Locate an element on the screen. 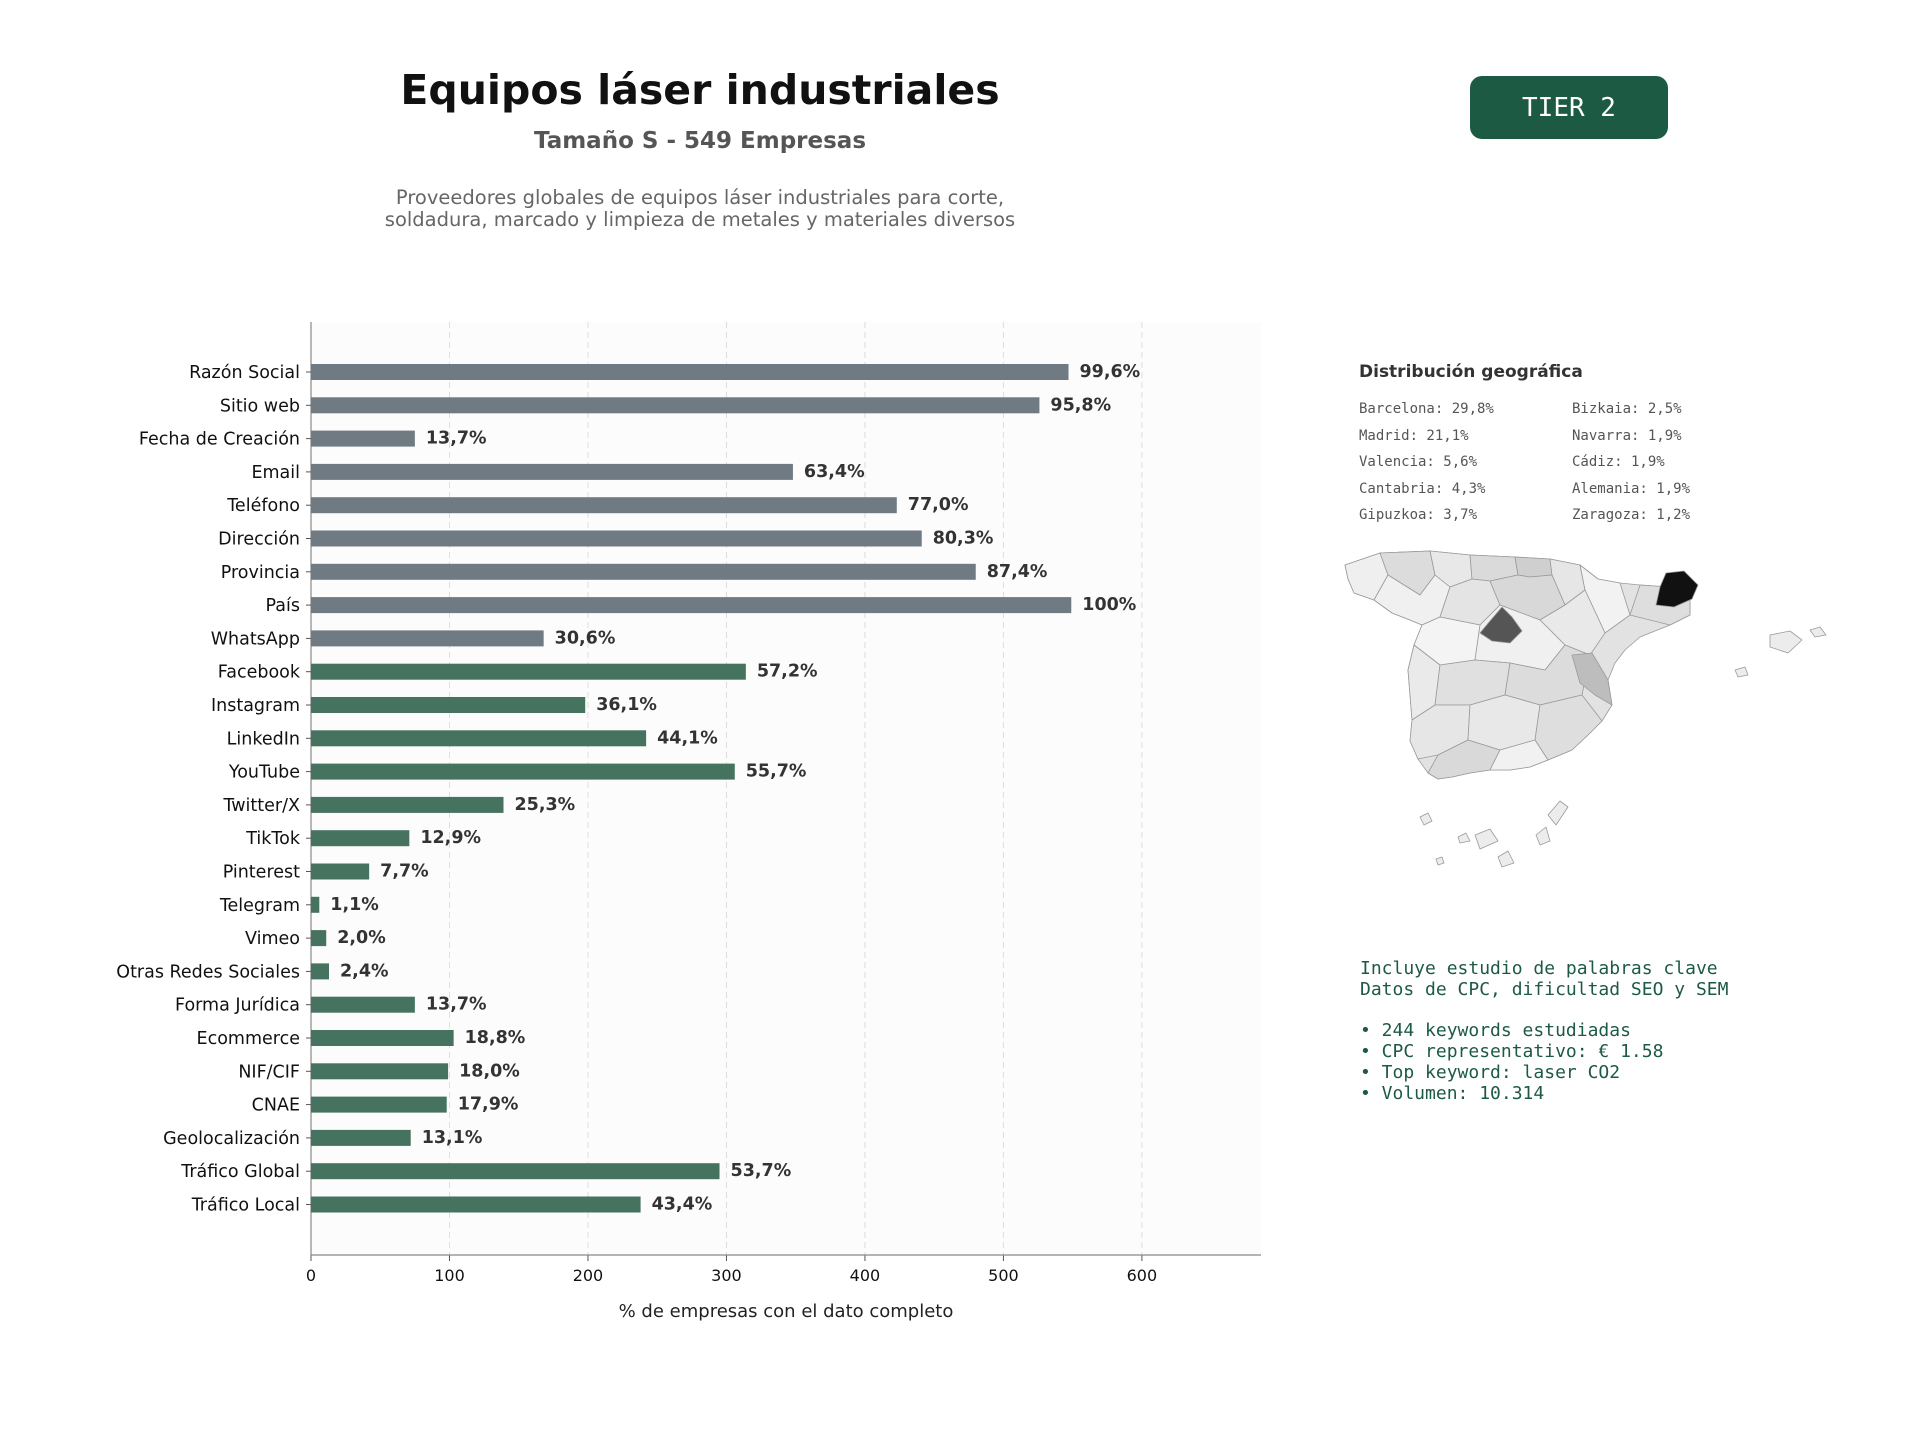  geo-entry: Gipuzkoa: 3,7% is located at coordinates (1418, 515).